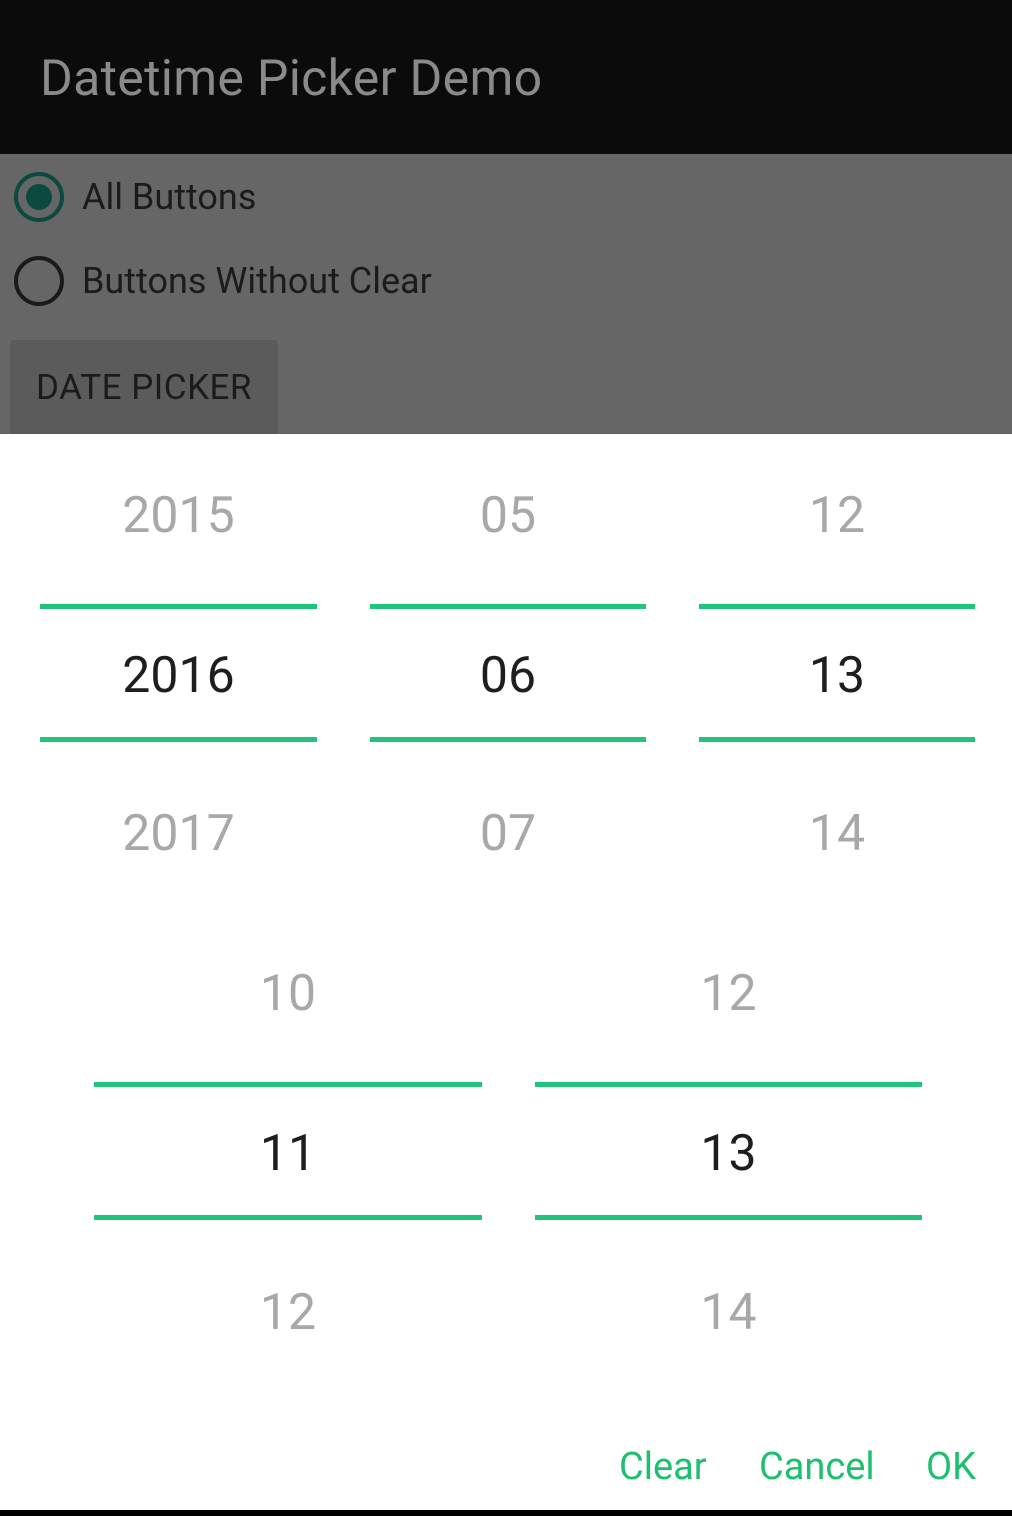 This screenshot has width=1012, height=1516. I want to click on app-title: Datetime Picker Demo, so click(291, 79).